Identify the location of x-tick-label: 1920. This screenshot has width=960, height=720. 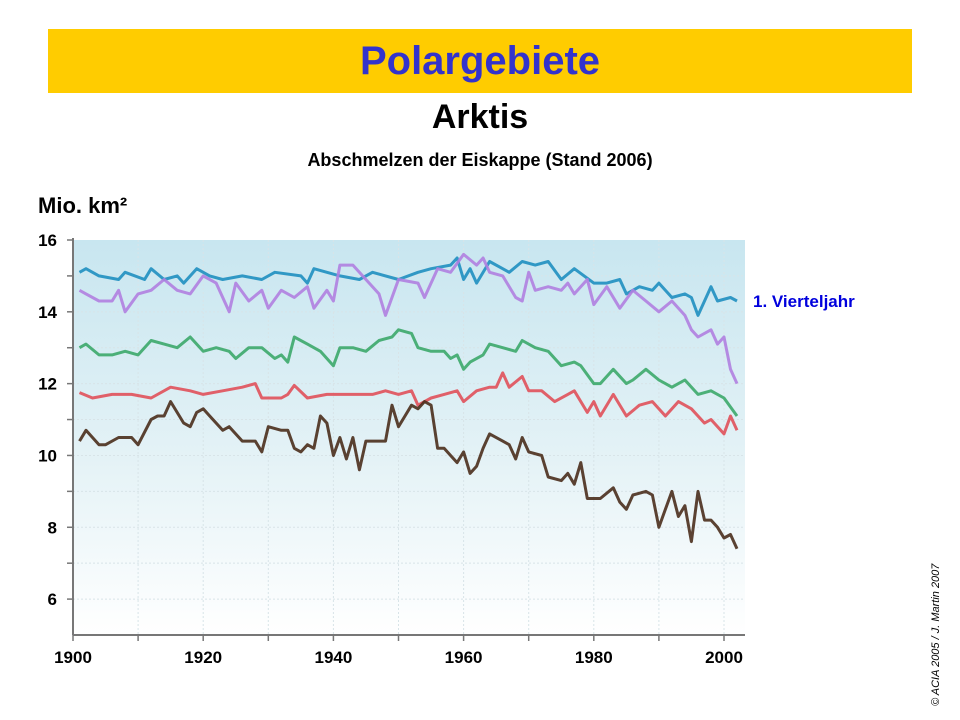
(203, 657).